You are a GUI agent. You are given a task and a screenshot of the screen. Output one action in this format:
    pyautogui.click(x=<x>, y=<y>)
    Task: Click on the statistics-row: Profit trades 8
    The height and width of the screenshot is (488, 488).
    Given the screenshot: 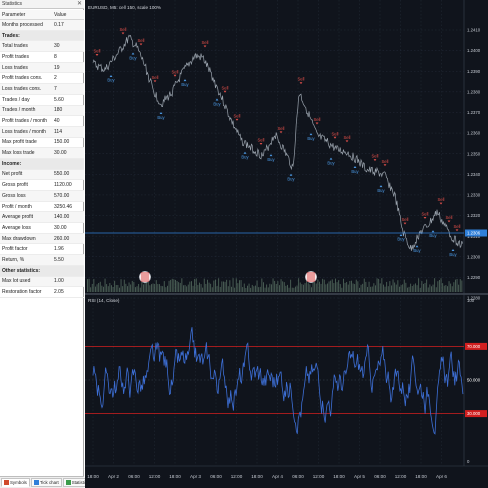 What is the action you would take?
    pyautogui.click(x=42, y=57)
    